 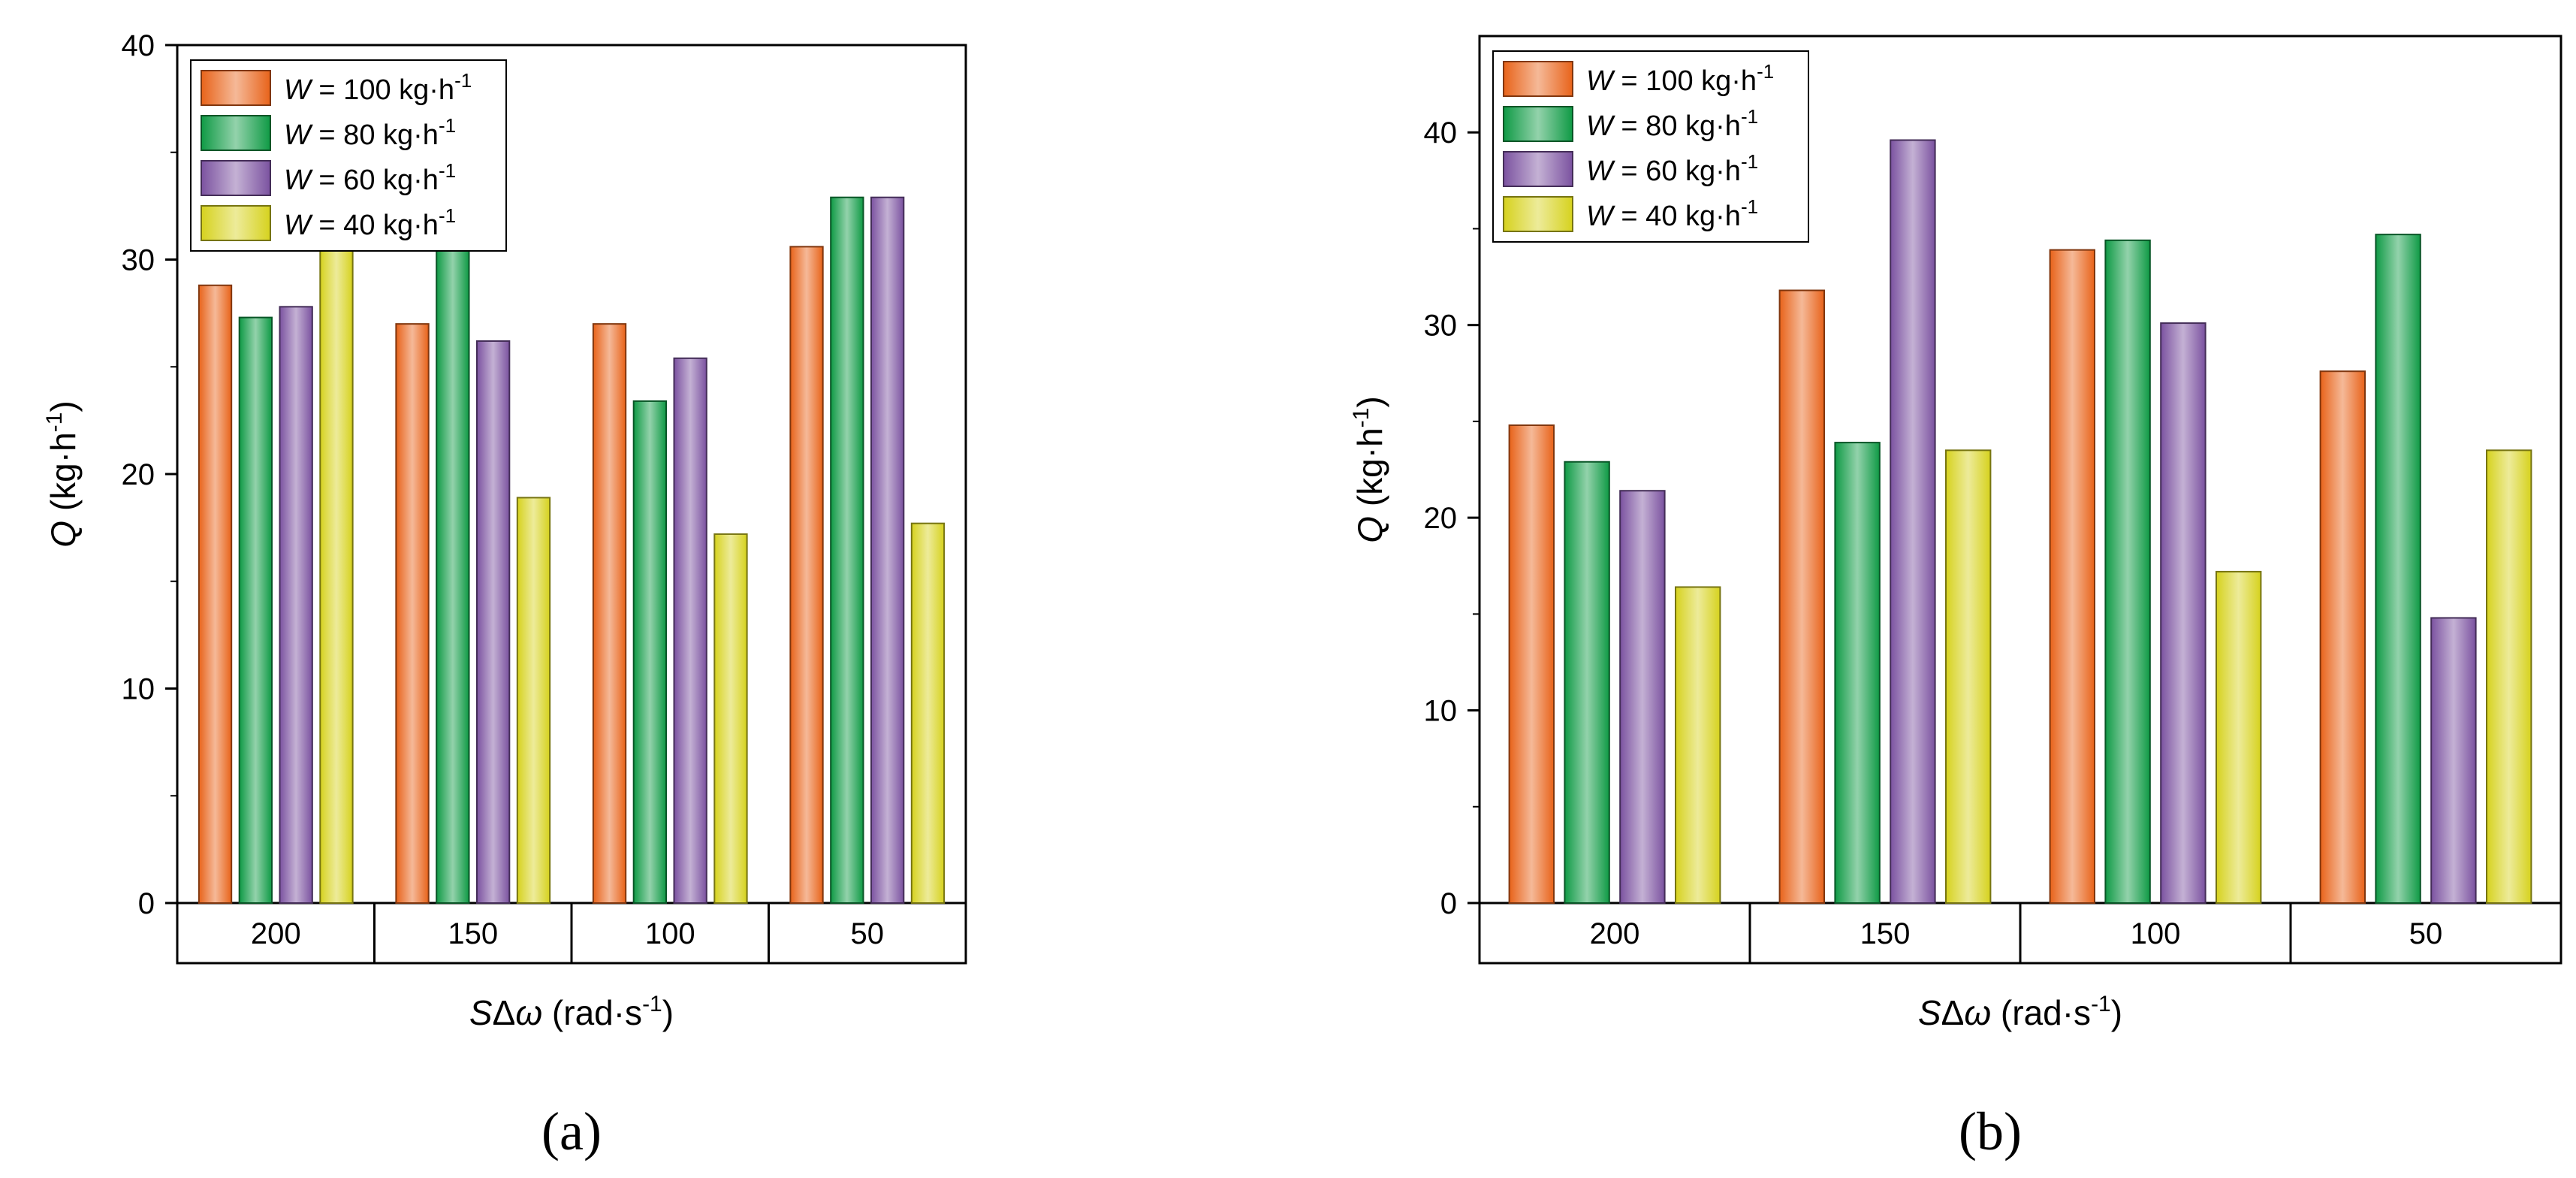 What do you see at coordinates (1369, 529) in the screenshot?
I see `y-axis-var: Q` at bounding box center [1369, 529].